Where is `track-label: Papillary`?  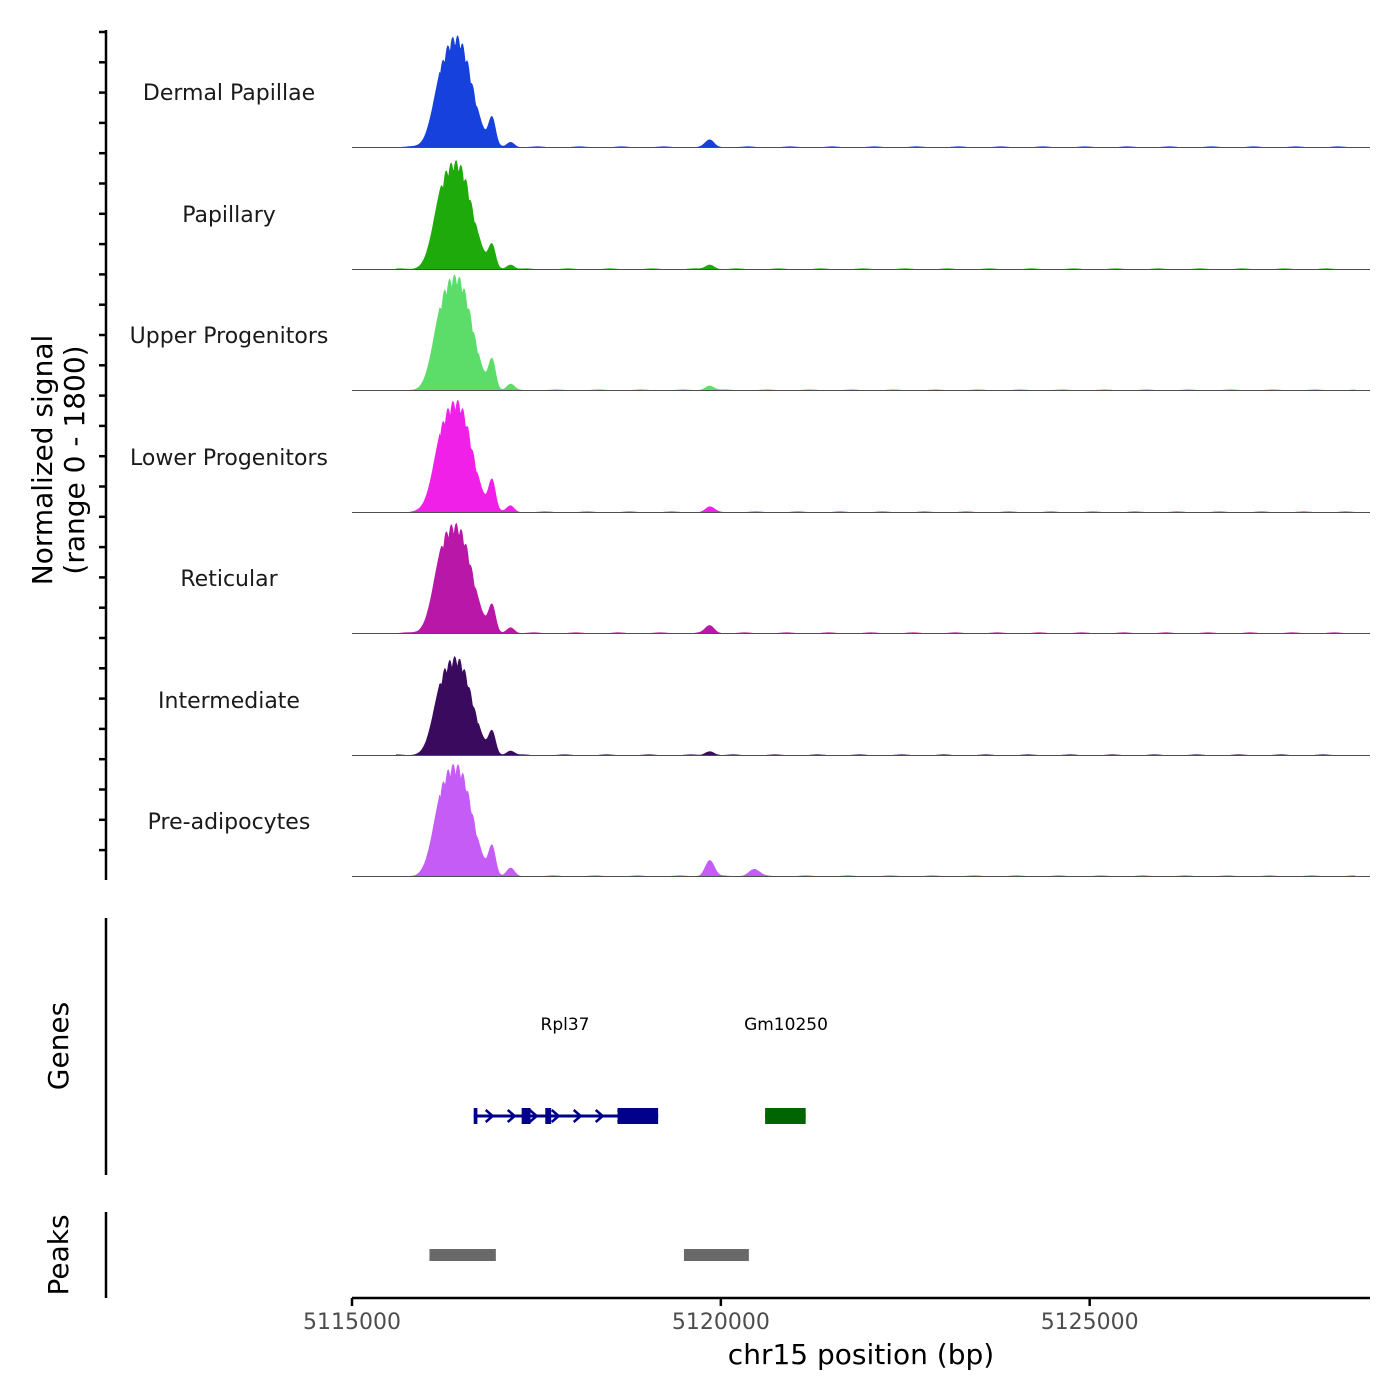
track-label: Papillary is located at coordinates (229, 215).